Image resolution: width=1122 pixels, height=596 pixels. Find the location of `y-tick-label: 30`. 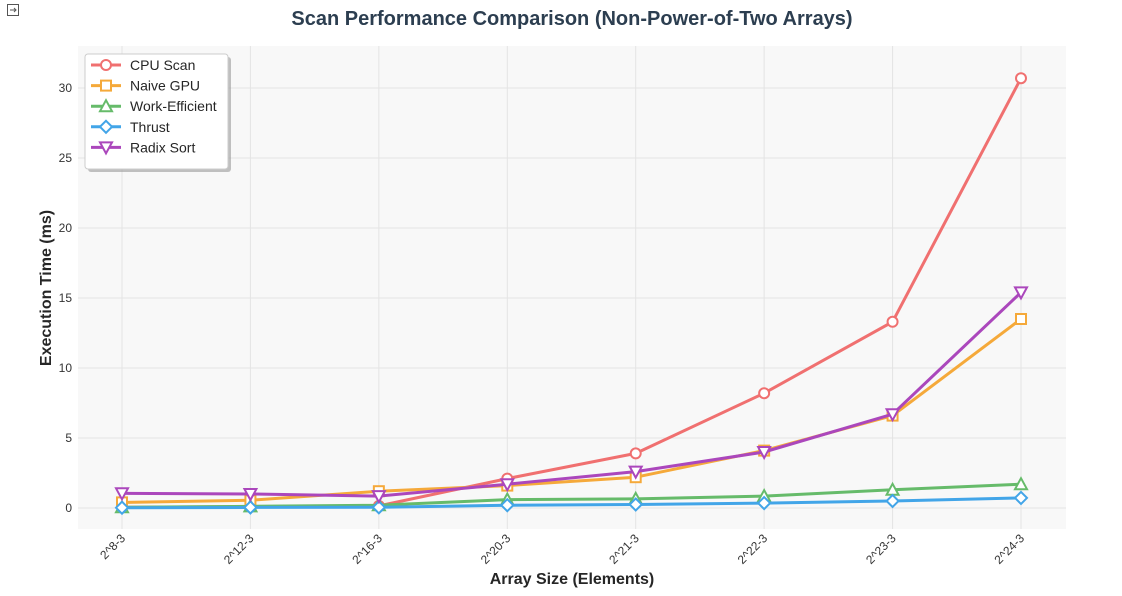

y-tick-label: 30 is located at coordinates (66, 88).